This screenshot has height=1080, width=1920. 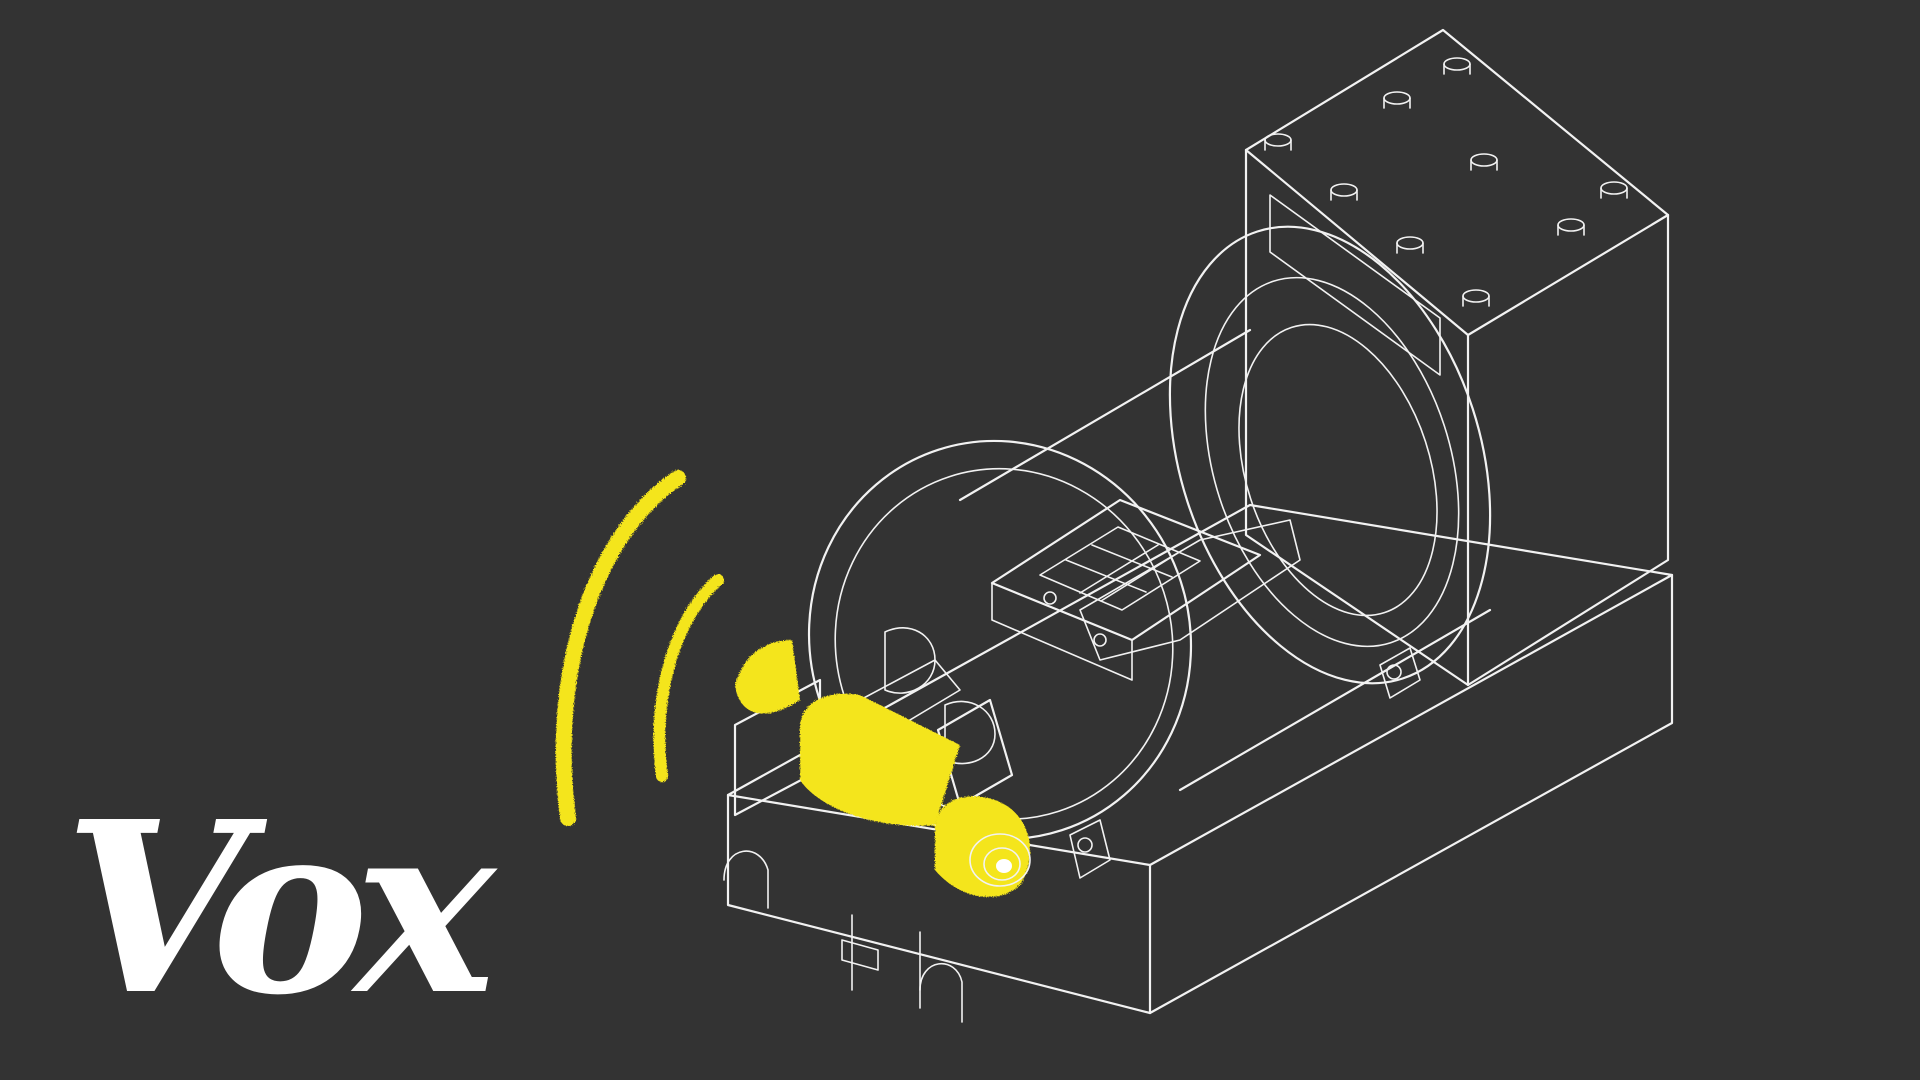 I want to click on vibration-arc-inner, so click(x=688, y=678).